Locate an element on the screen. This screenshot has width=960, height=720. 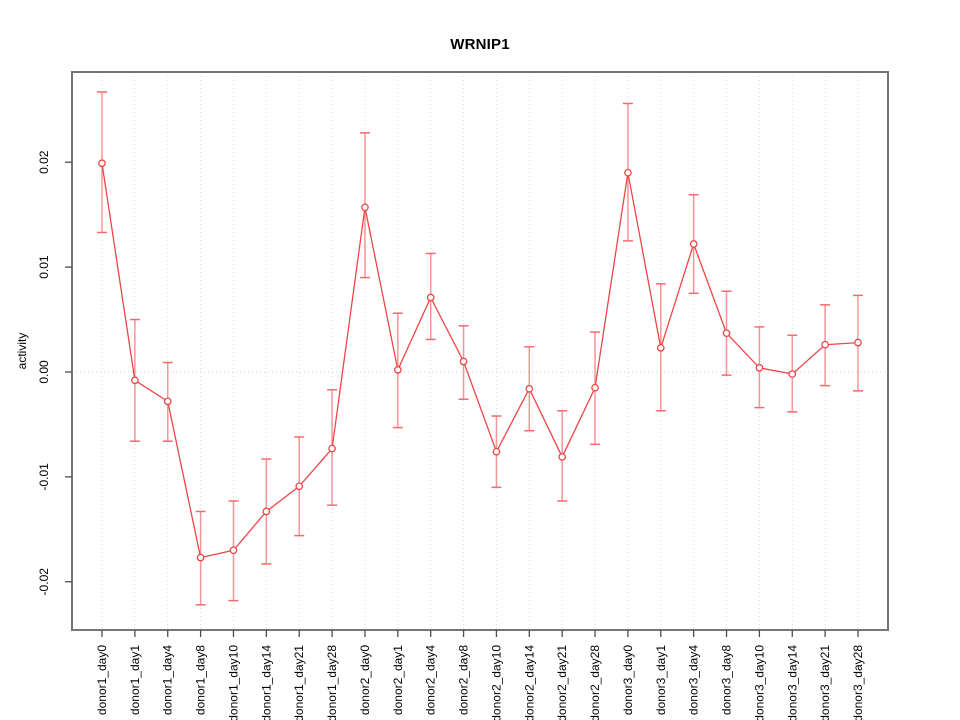
x-tick-label: donor3_day14 is located at coordinates (792, 682).